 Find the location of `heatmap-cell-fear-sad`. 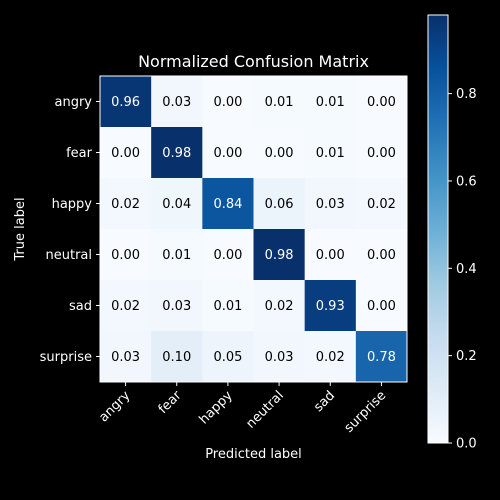

heatmap-cell-fear-sad is located at coordinates (330, 153).